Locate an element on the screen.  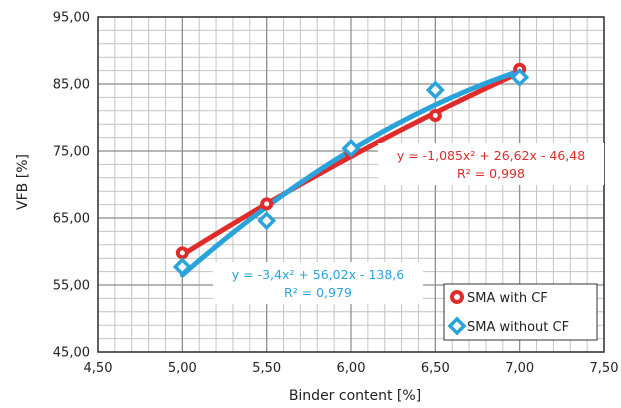
y-tick-label: 65,00 is located at coordinates (71, 219).